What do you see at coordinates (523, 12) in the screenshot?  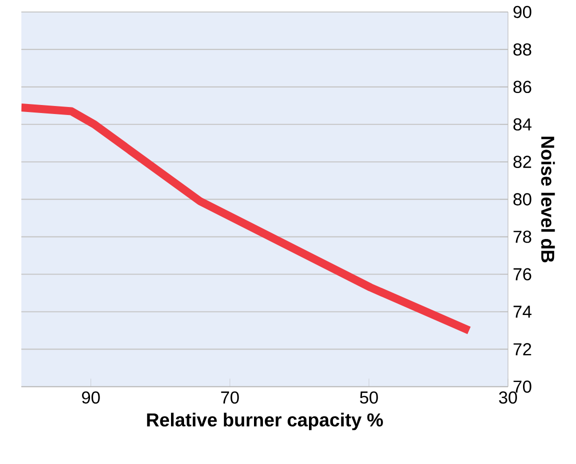 I see `y-tick-label: 90` at bounding box center [523, 12].